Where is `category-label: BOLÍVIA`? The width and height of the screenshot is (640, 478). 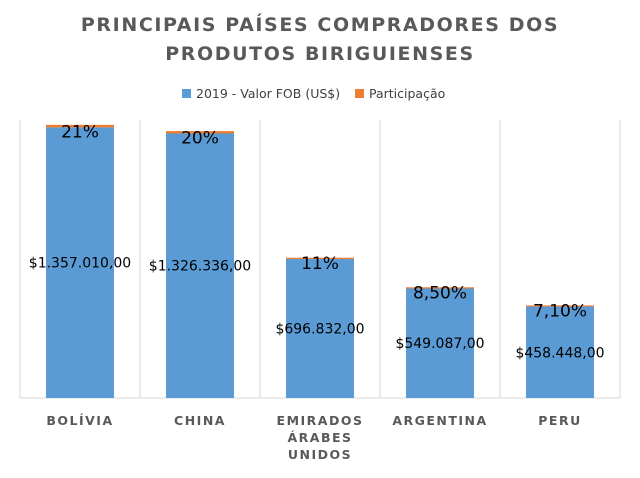
category-label: BOLÍVIA is located at coordinates (79, 420).